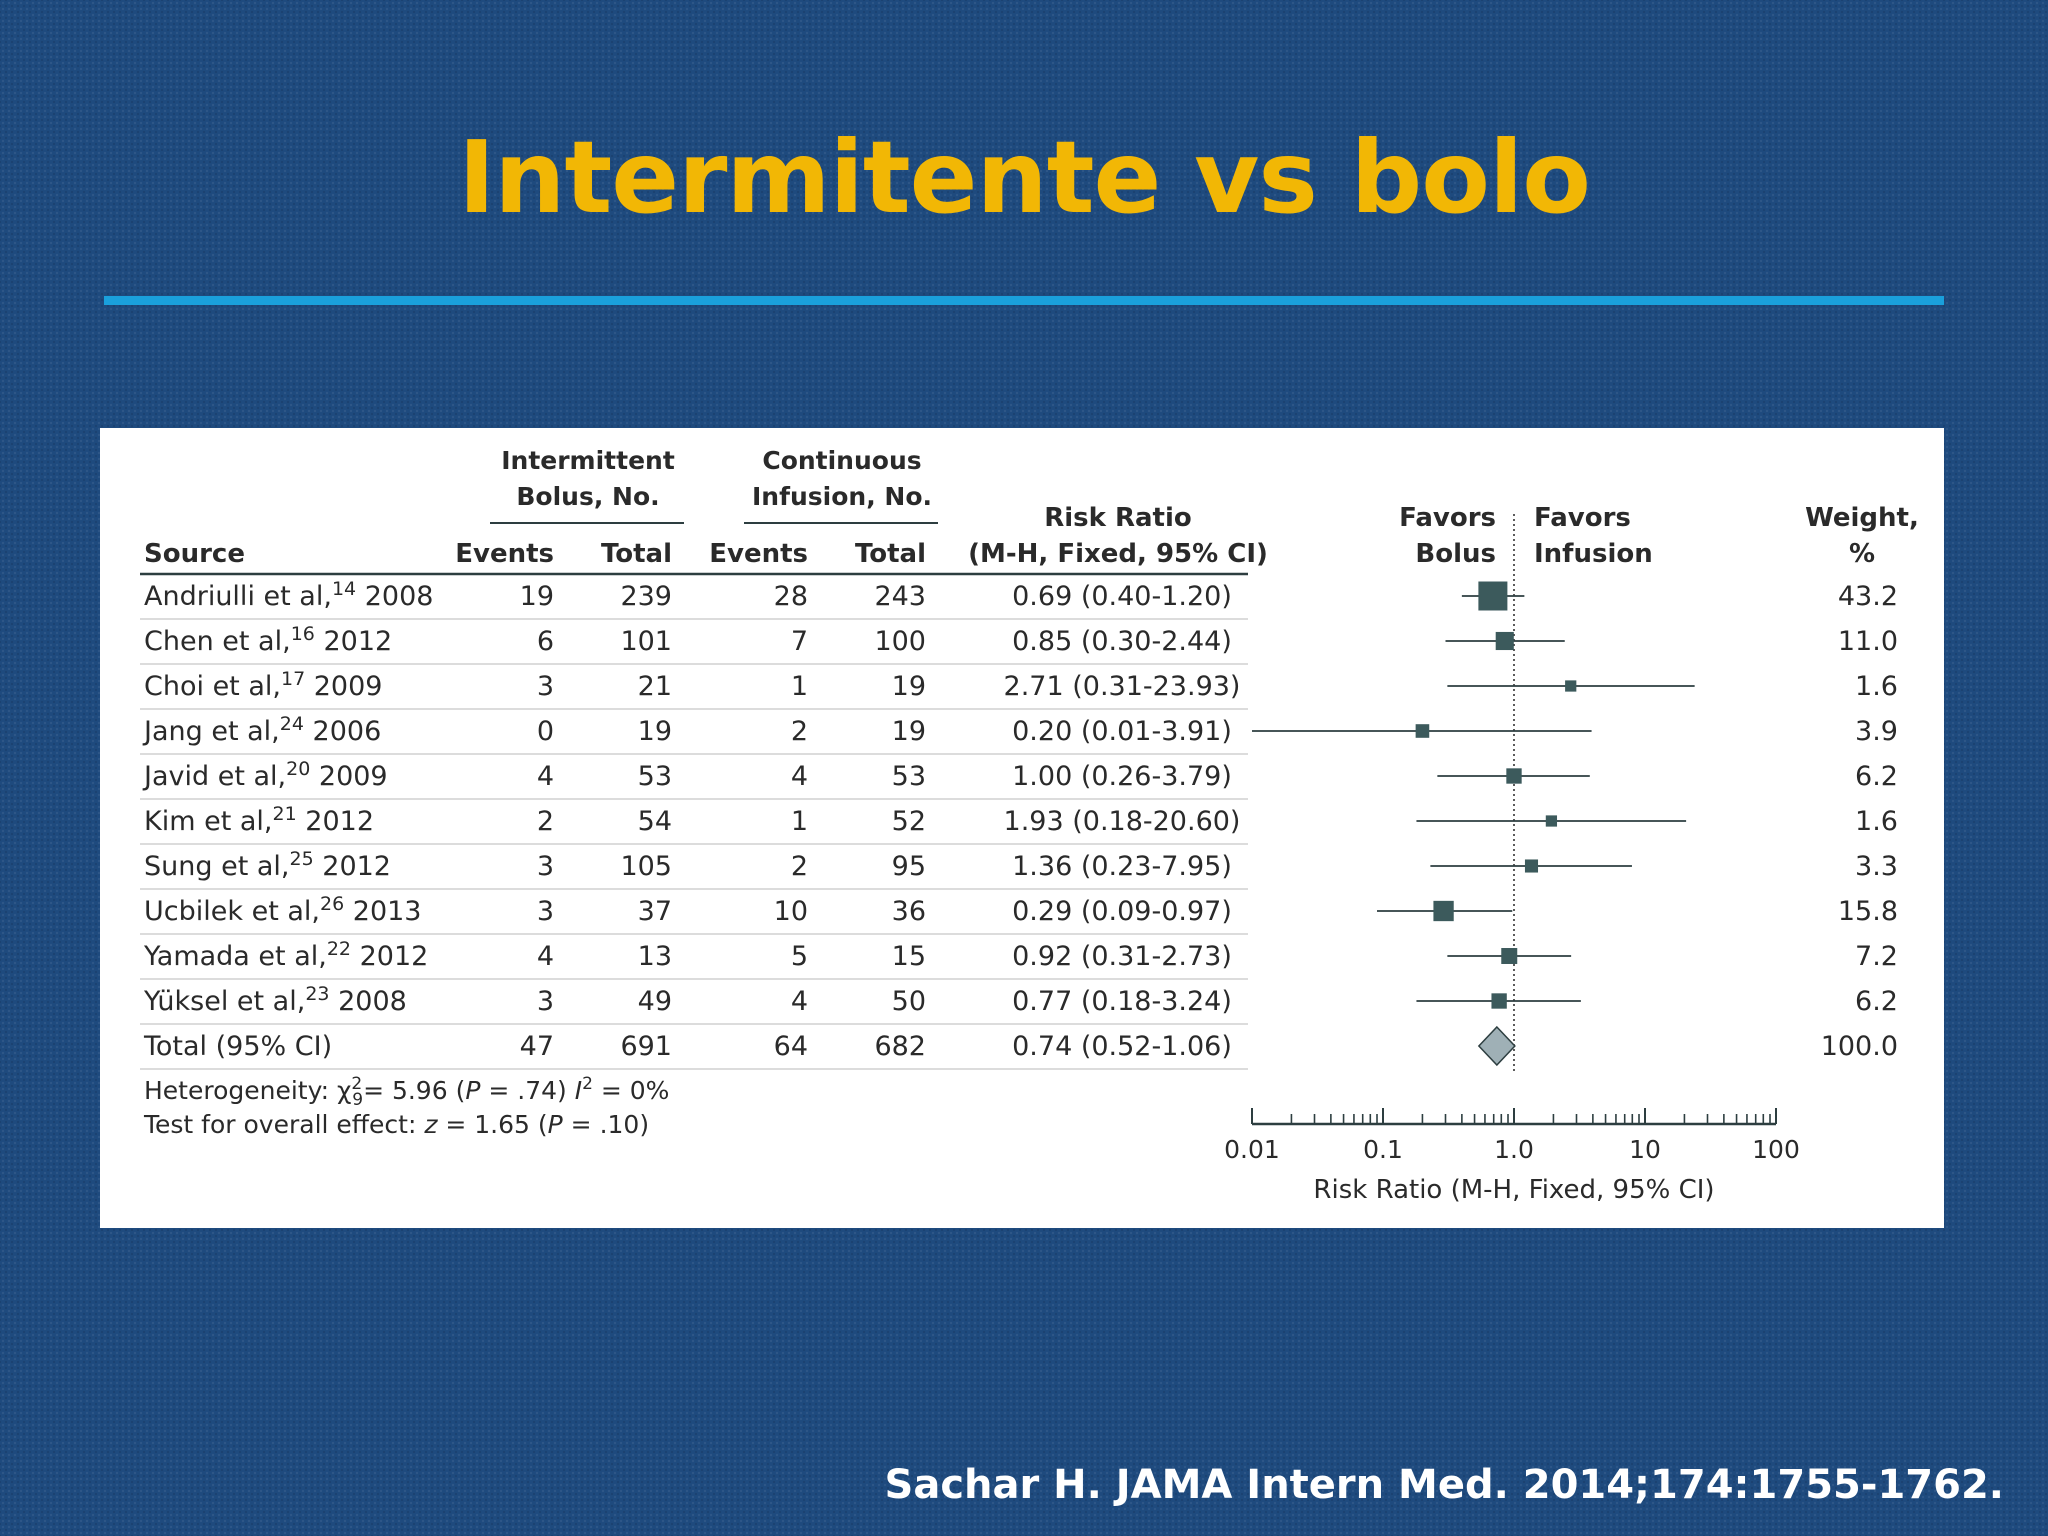  I want to click on row-9-total-bolus: 13, so click(655, 956).